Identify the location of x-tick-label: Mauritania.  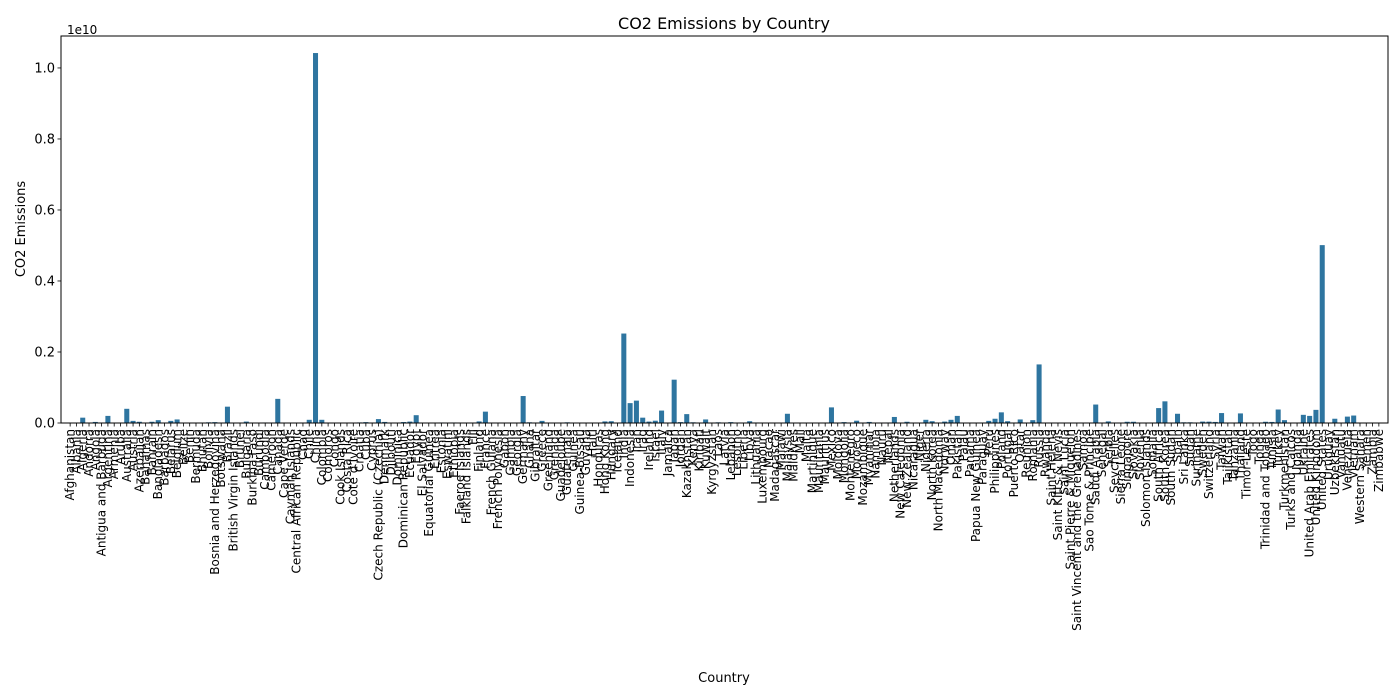
(819, 461).